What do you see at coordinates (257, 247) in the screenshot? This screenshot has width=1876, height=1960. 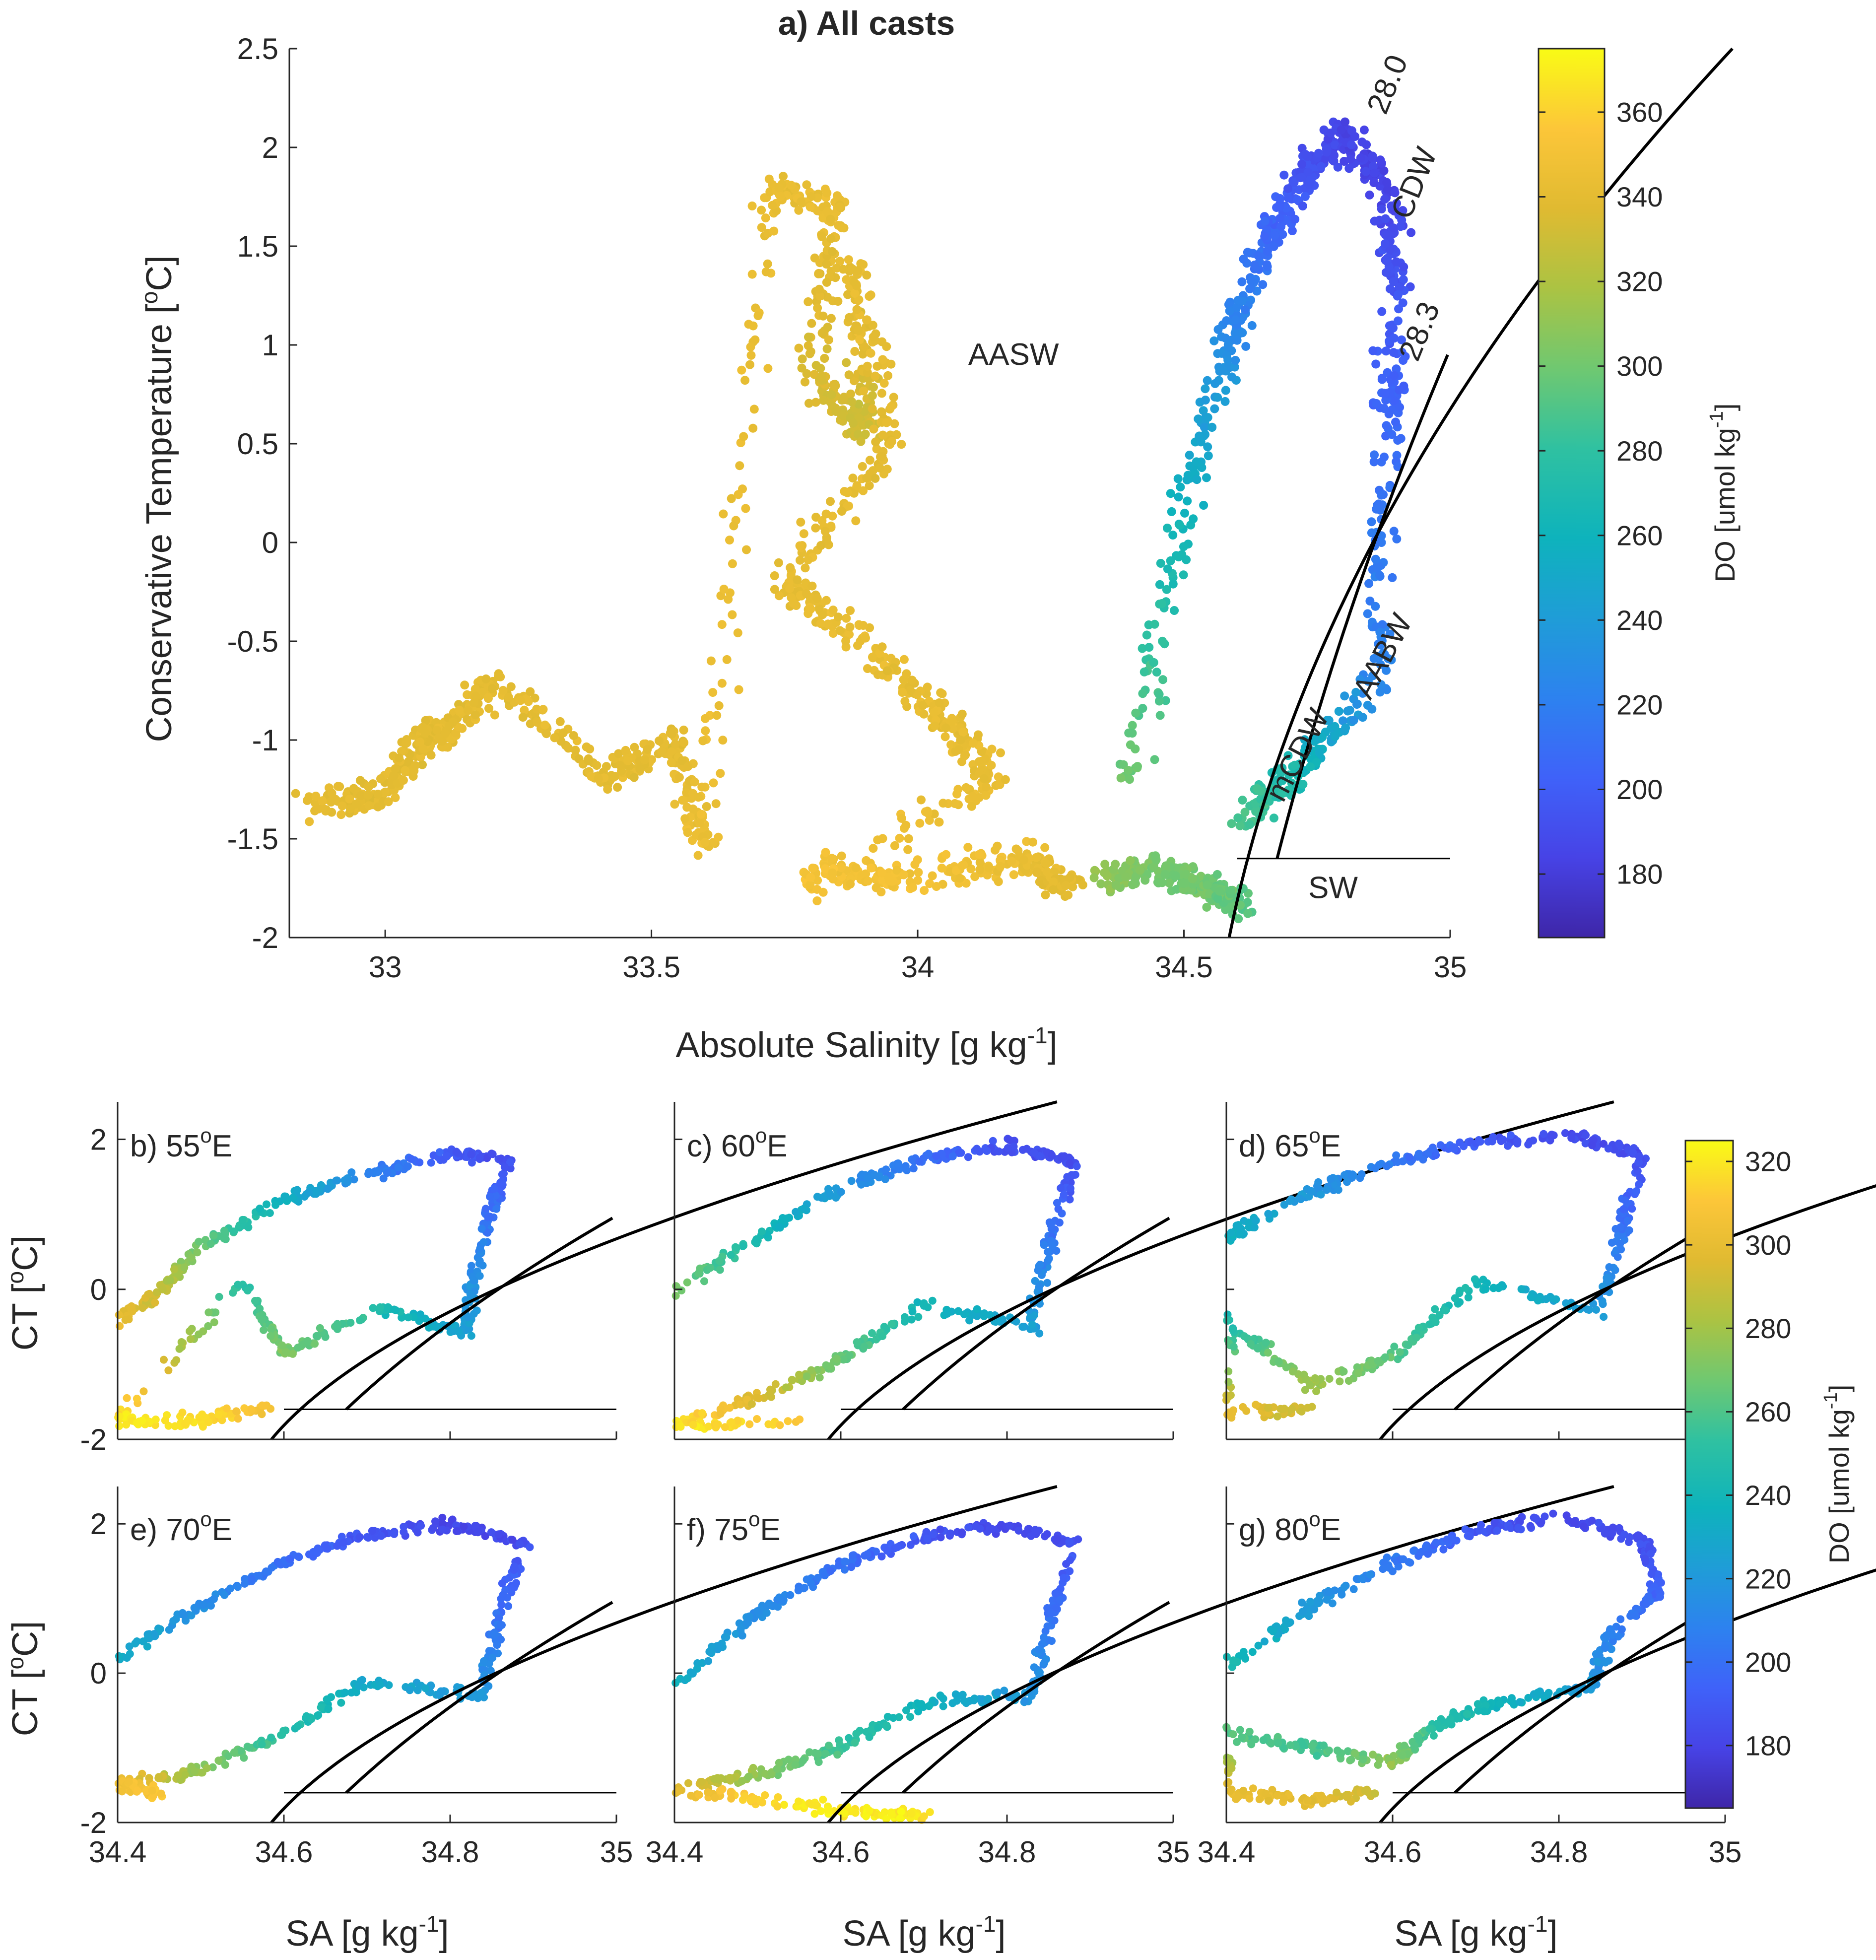 I see `y-tick-label: 1.5` at bounding box center [257, 247].